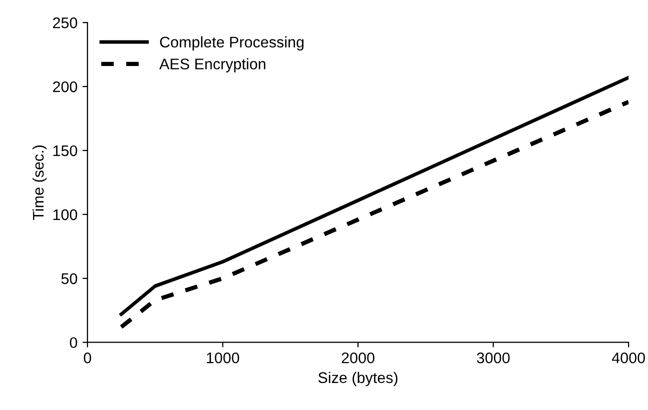  I want to click on y-axis-title: Time (sec.), so click(39, 182).